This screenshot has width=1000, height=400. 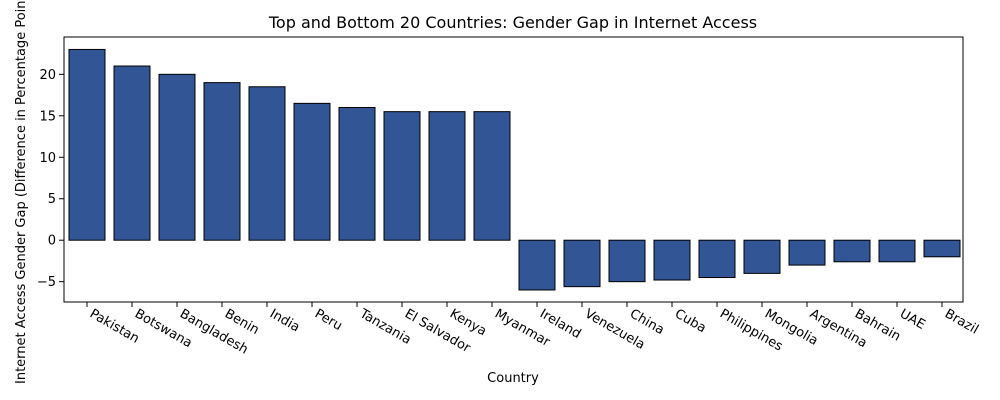 What do you see at coordinates (961, 321) in the screenshot?
I see `x-tick-label: Brazil` at bounding box center [961, 321].